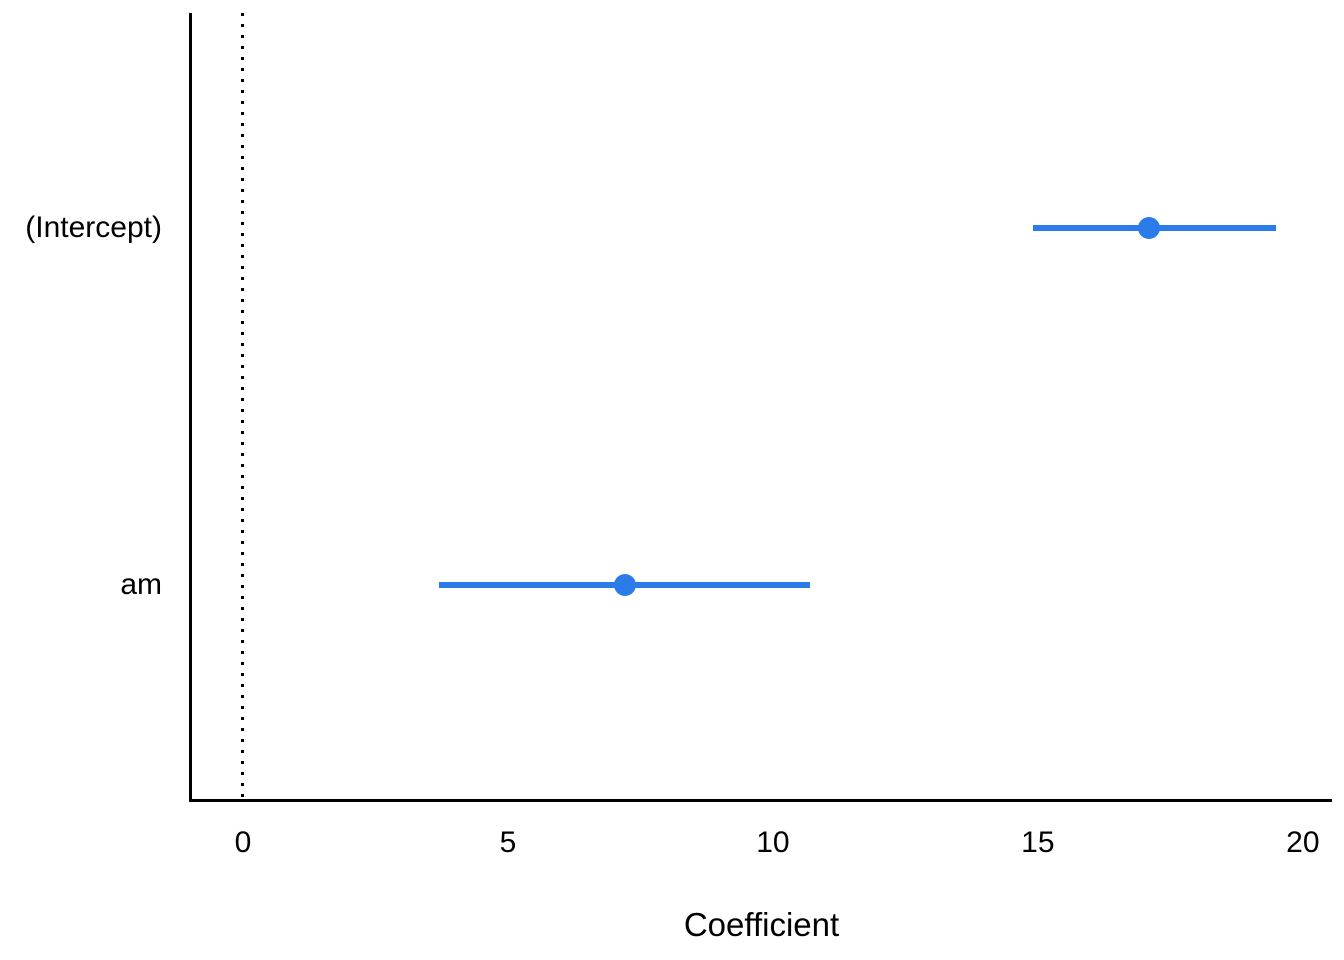 This screenshot has height=960, width=1344. What do you see at coordinates (190, 407) in the screenshot?
I see `y-axis-line` at bounding box center [190, 407].